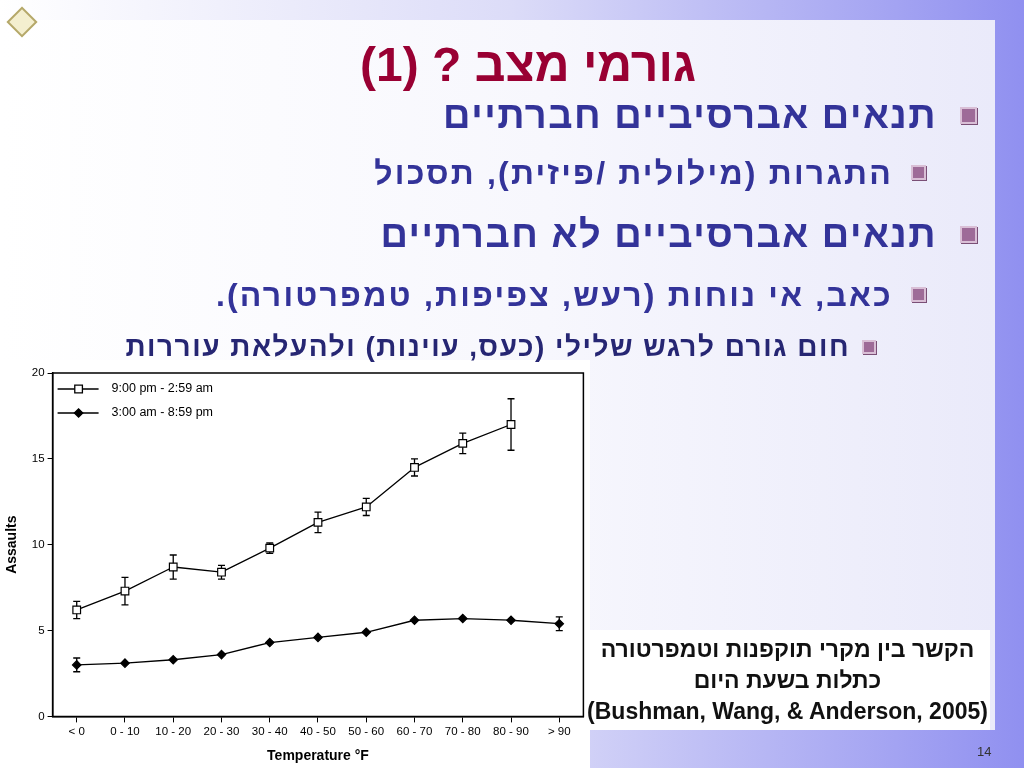 This screenshot has width=1024, height=768. What do you see at coordinates (559, 731) in the screenshot?
I see `x-tick-label: > 90` at bounding box center [559, 731].